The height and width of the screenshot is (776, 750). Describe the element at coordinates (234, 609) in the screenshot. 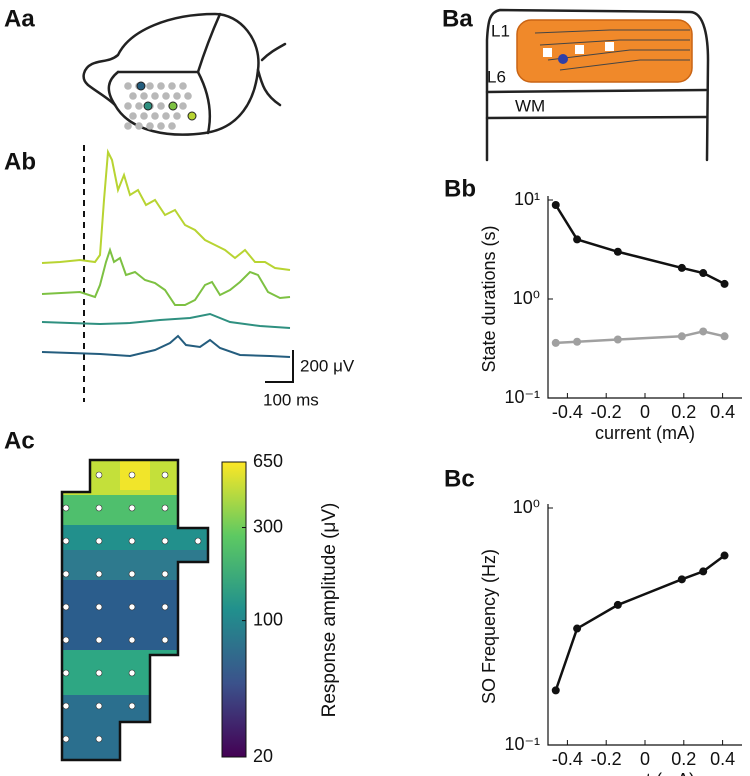

I see `colorbar` at that location.